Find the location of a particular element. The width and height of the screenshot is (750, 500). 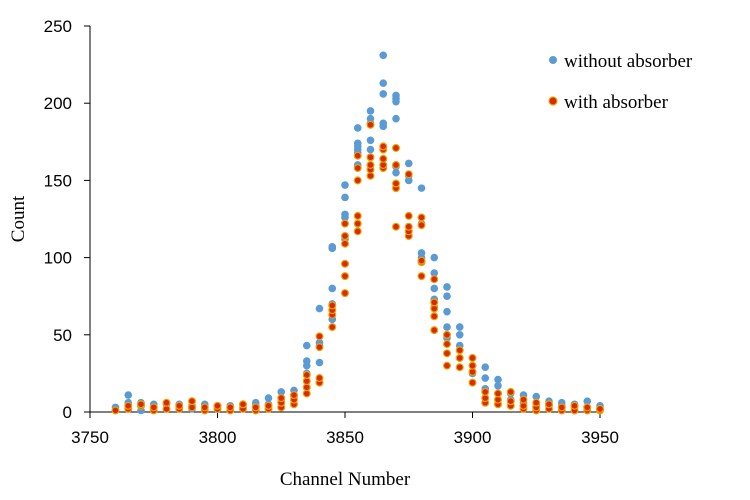

y-tick-label: 200 is located at coordinates (58, 103).